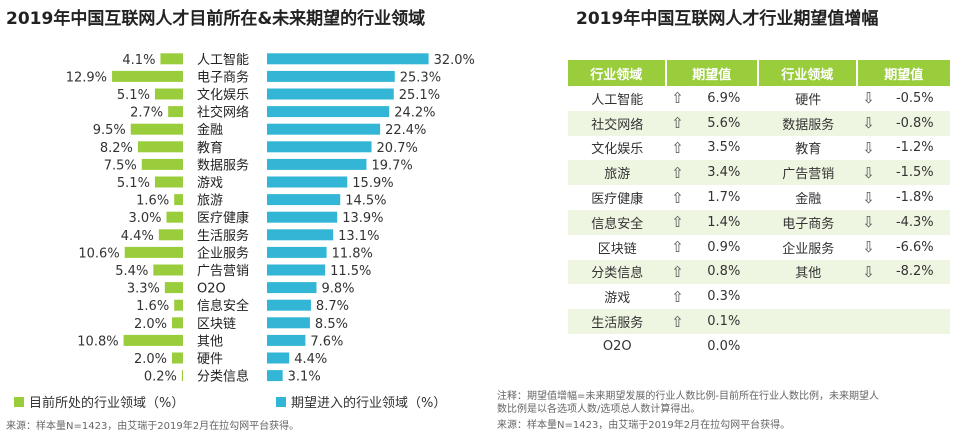 This screenshot has width=968, height=437. What do you see at coordinates (808, 123) in the screenshot?
I see `industry-cell: 数据服务` at bounding box center [808, 123].